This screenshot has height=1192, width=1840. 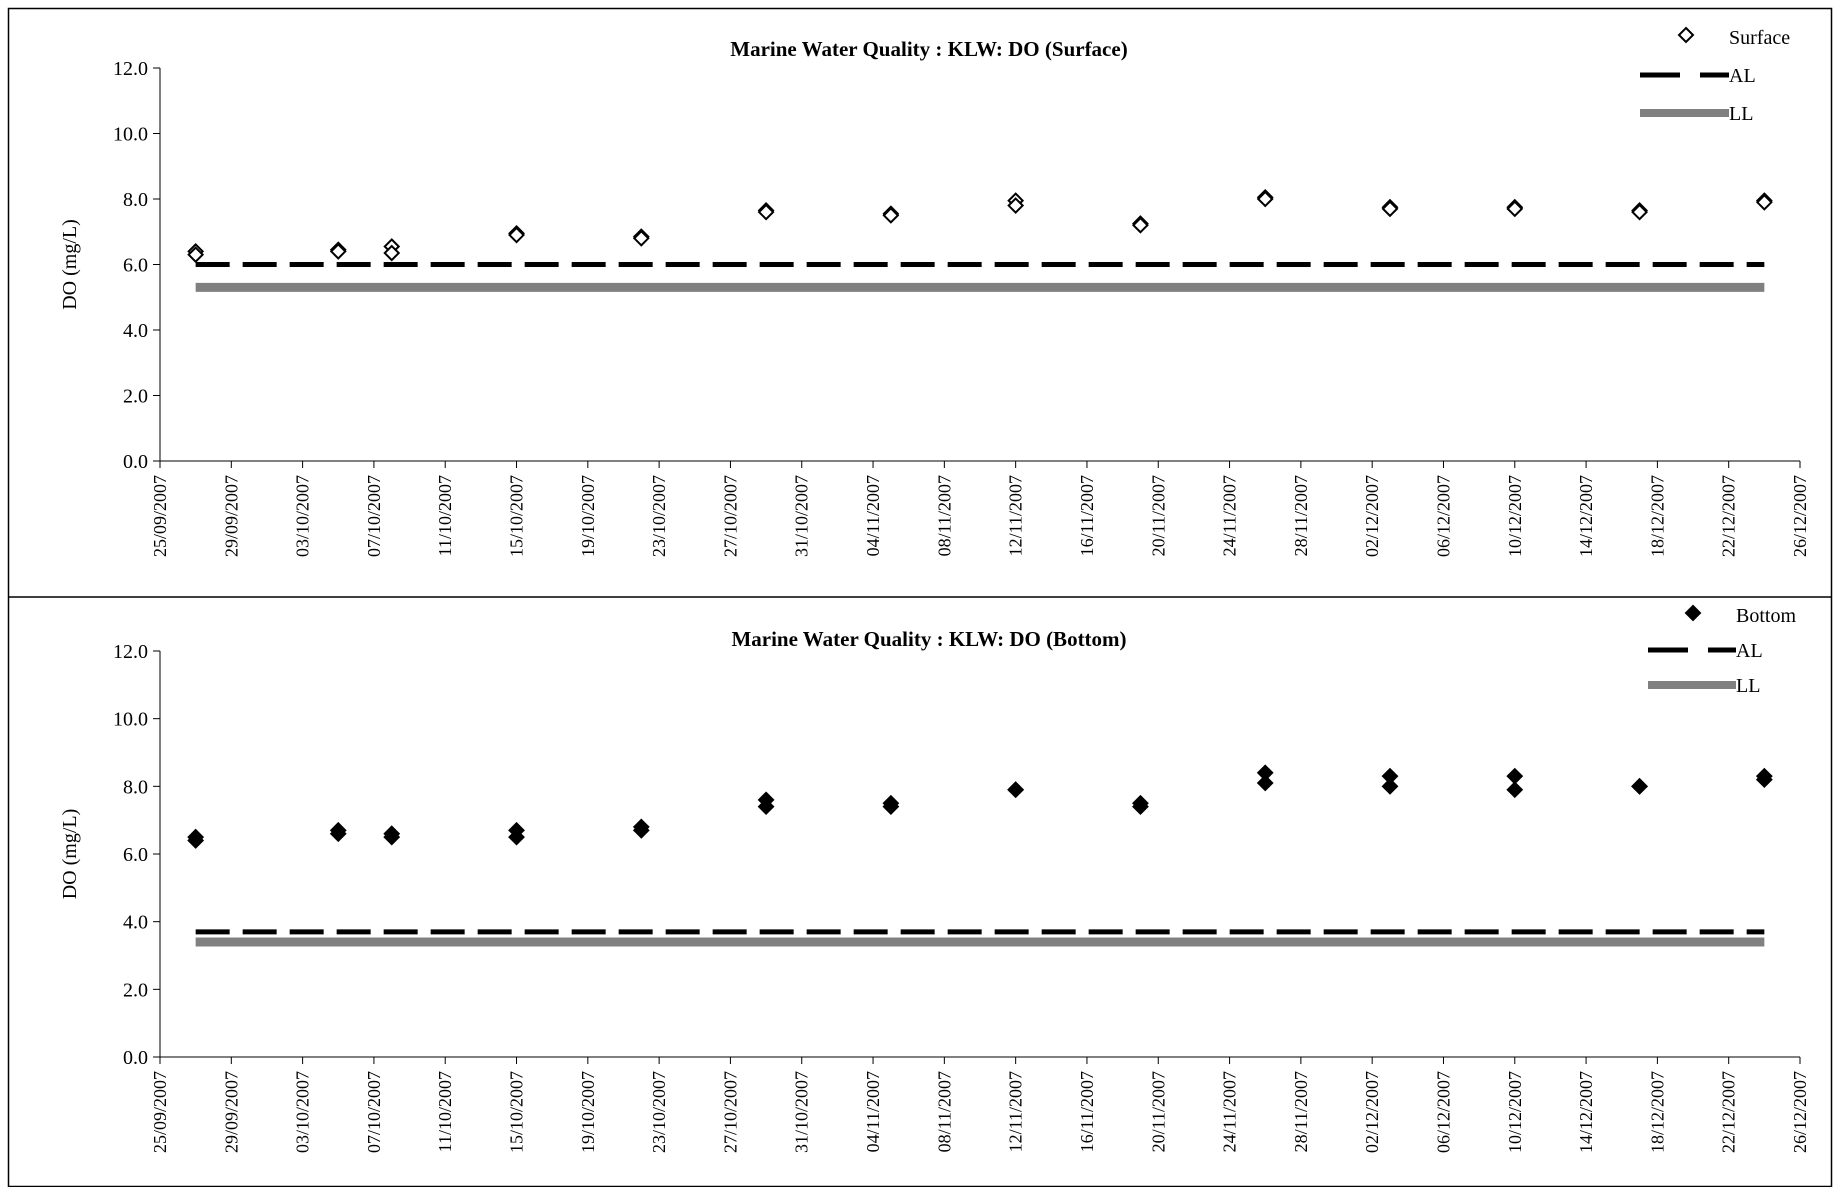 What do you see at coordinates (730, 1112) in the screenshot?
I see `x-tick-label: 27/10/2007` at bounding box center [730, 1112].